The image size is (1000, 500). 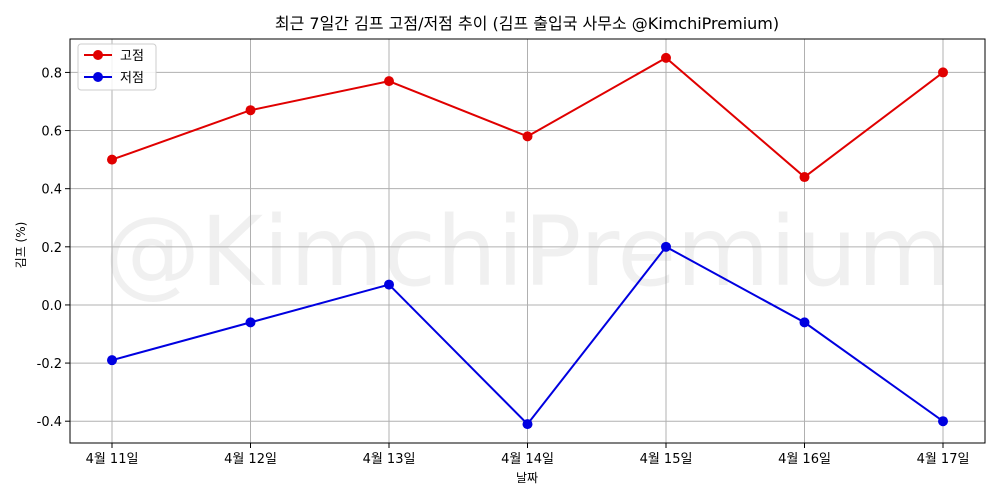 What do you see at coordinates (117, 67) in the screenshot?
I see `legend-box` at bounding box center [117, 67].